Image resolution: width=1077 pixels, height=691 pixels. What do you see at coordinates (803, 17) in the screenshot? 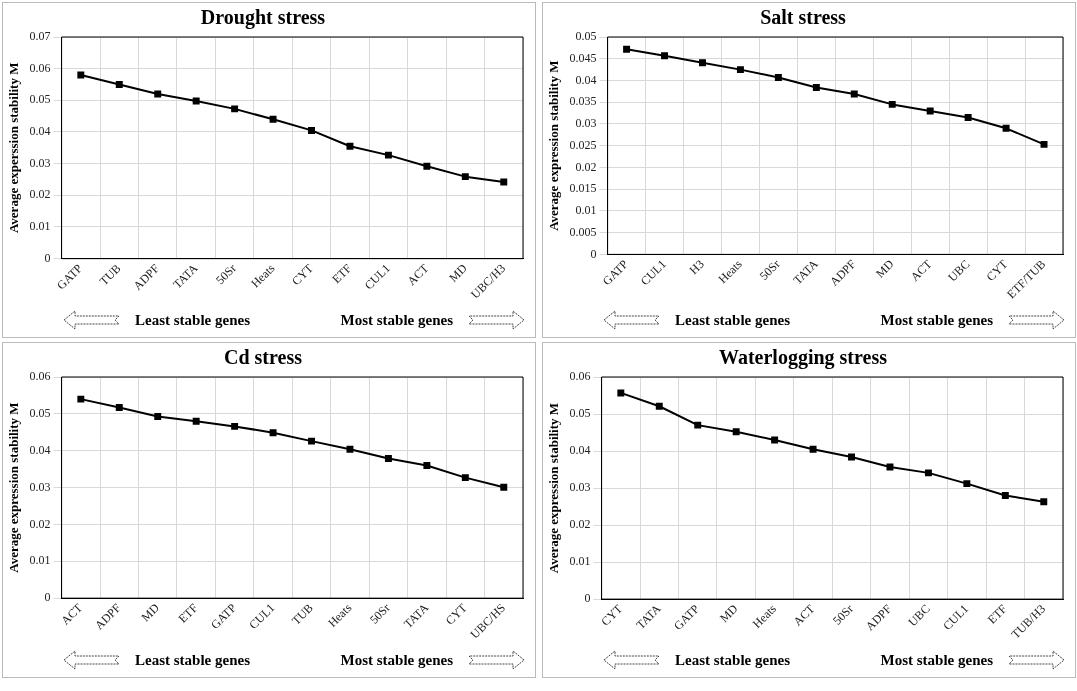
I see `chart-title: Salt stress` at bounding box center [803, 17].